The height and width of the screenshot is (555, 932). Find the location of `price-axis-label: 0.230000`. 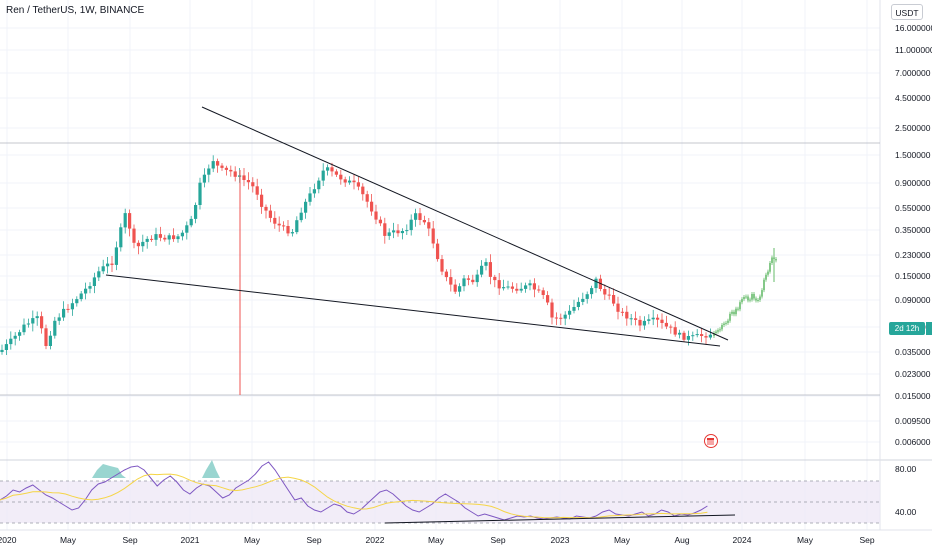

price-axis-label: 0.230000 is located at coordinates (913, 255).